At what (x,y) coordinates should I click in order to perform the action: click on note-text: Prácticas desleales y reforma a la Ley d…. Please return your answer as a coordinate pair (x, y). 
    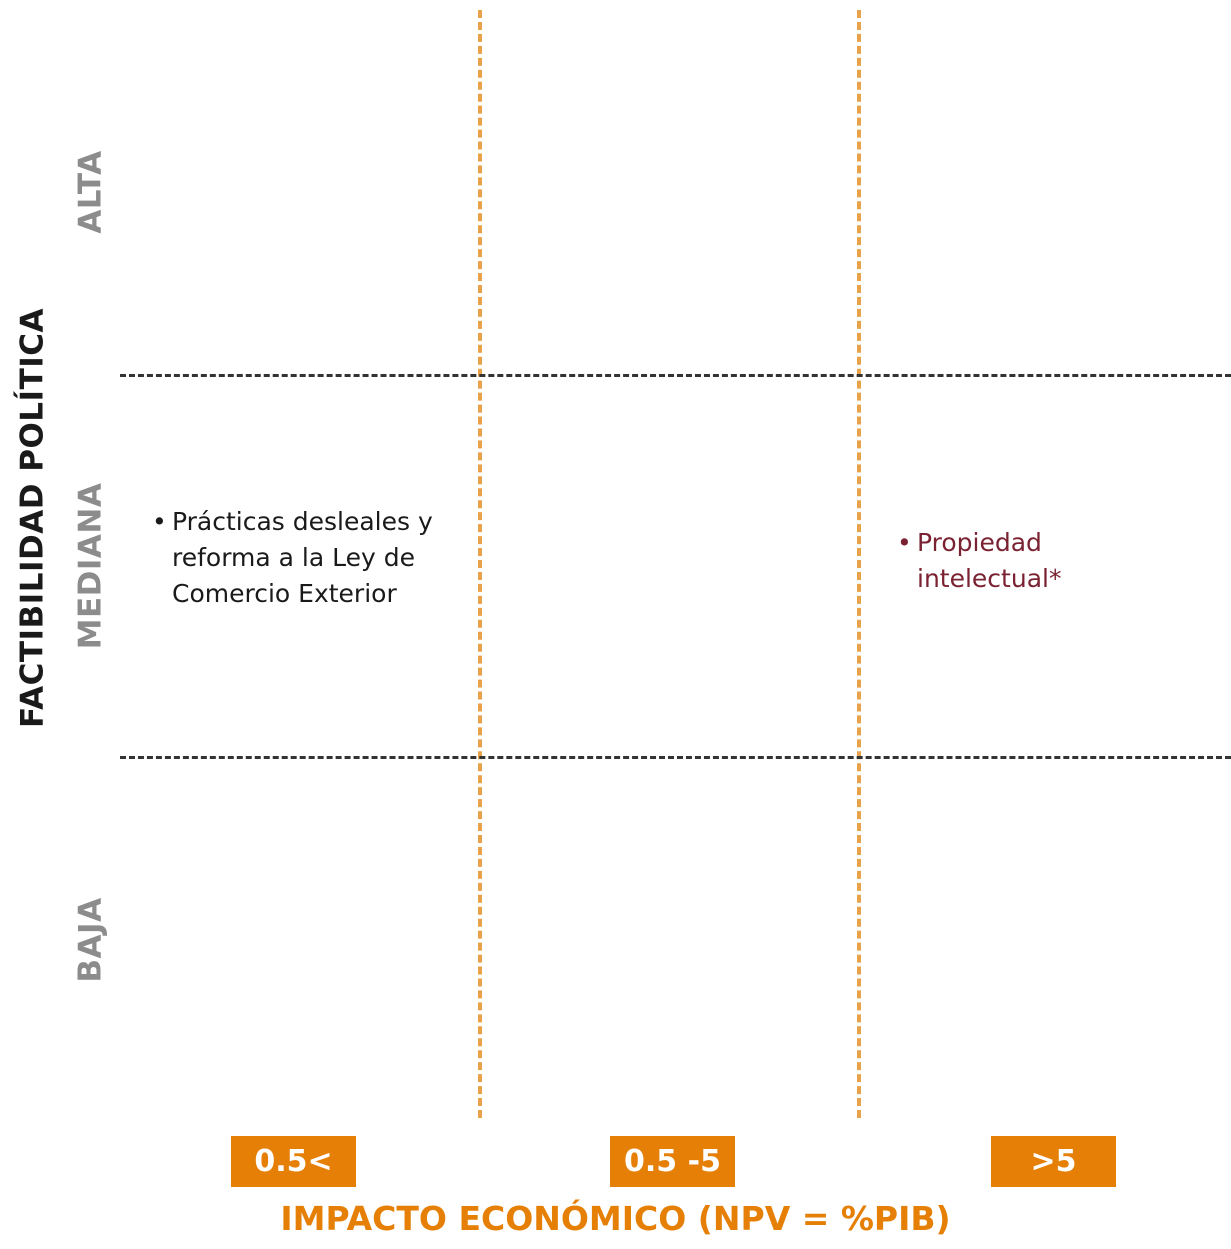
    Looking at the image, I should click on (302, 557).